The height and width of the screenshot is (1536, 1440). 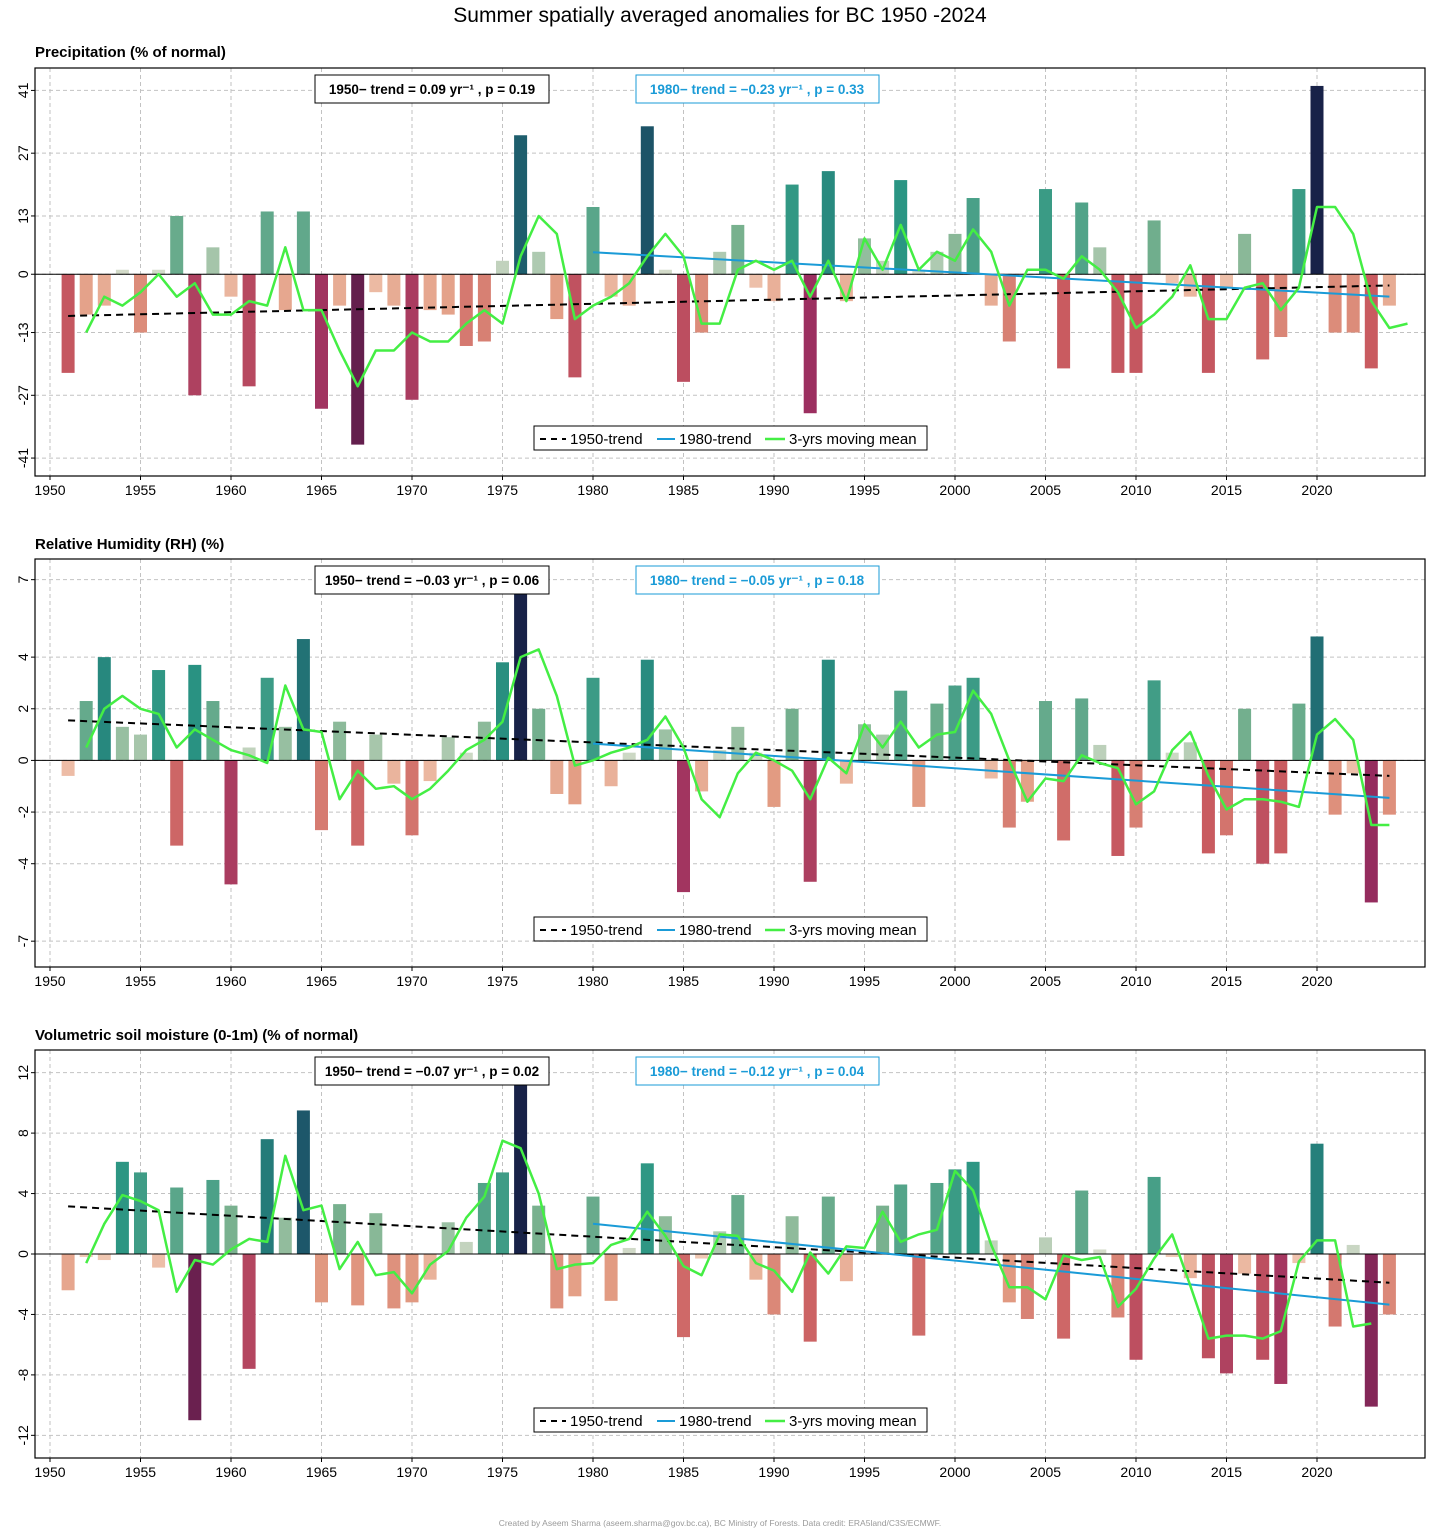 I want to click on trend-1980-label: 1980− trend = −0.05 yr⁻¹ , p = 0.18, so click(x=757, y=580).